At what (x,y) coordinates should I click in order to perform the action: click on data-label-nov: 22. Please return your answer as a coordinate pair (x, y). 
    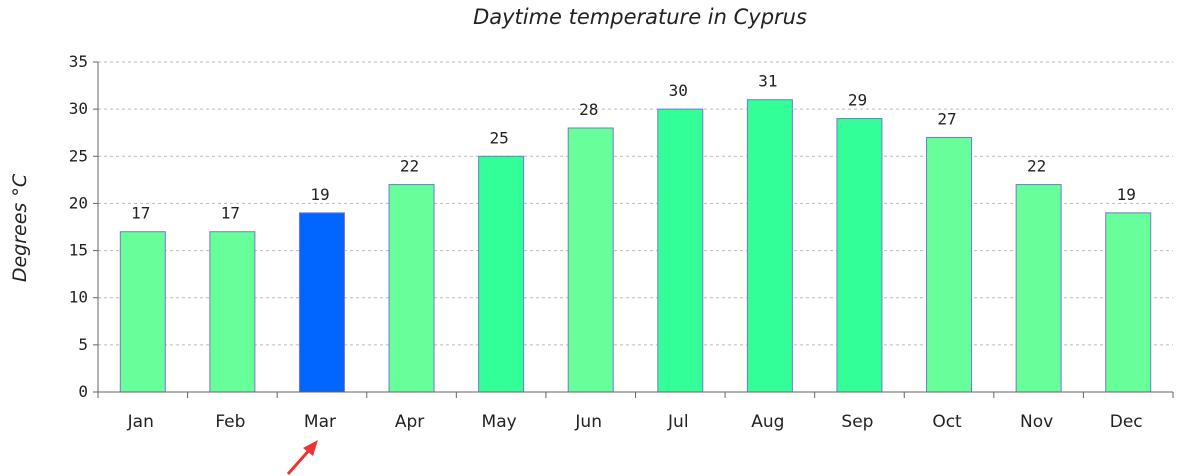
    Looking at the image, I should click on (1036, 166).